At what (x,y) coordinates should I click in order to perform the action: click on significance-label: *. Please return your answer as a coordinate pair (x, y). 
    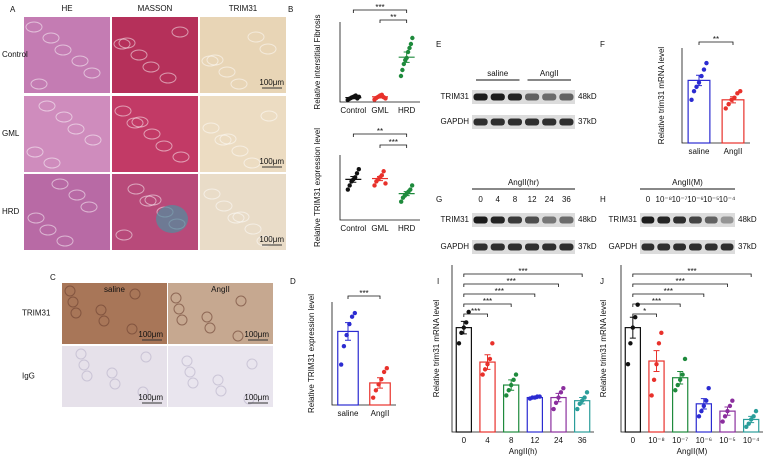
    Looking at the image, I should click on (644, 311).